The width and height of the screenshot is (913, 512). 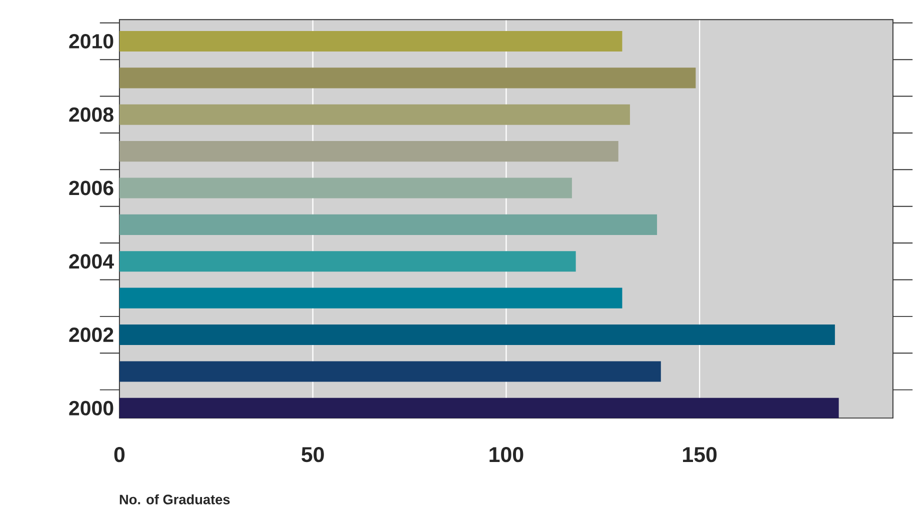 I want to click on y-tick-label: 2000, so click(x=91, y=408).